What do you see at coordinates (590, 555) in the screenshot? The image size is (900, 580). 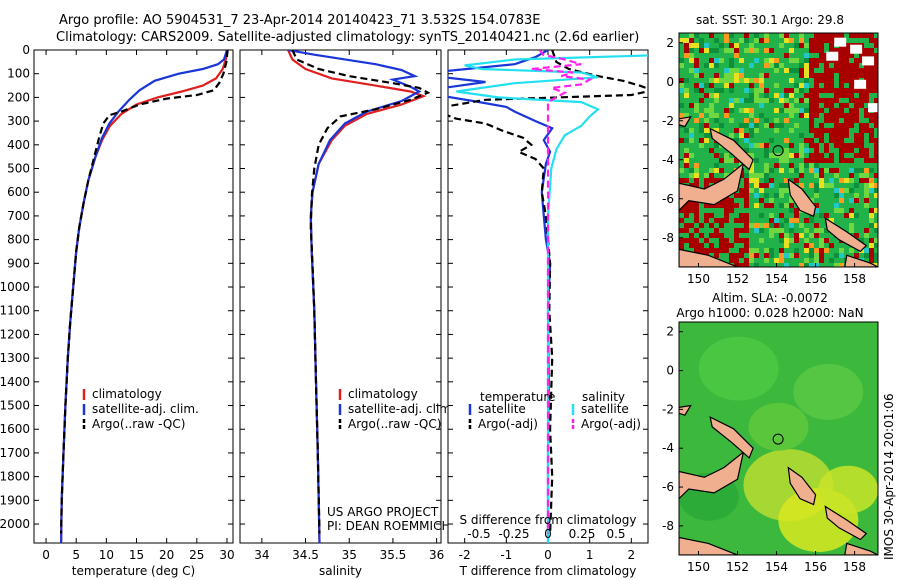 I see `x-tick-label: 1` at bounding box center [590, 555].